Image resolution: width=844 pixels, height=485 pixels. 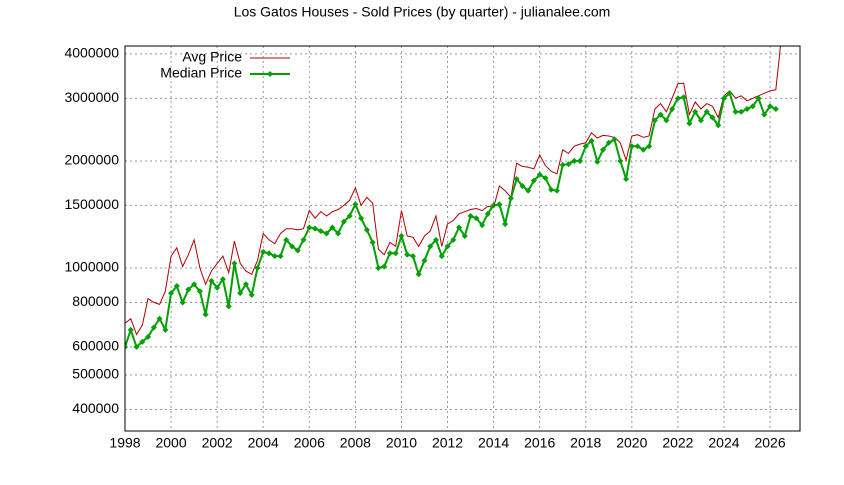 What do you see at coordinates (355, 443) in the screenshot?
I see `x-tick-label: 2008` at bounding box center [355, 443].